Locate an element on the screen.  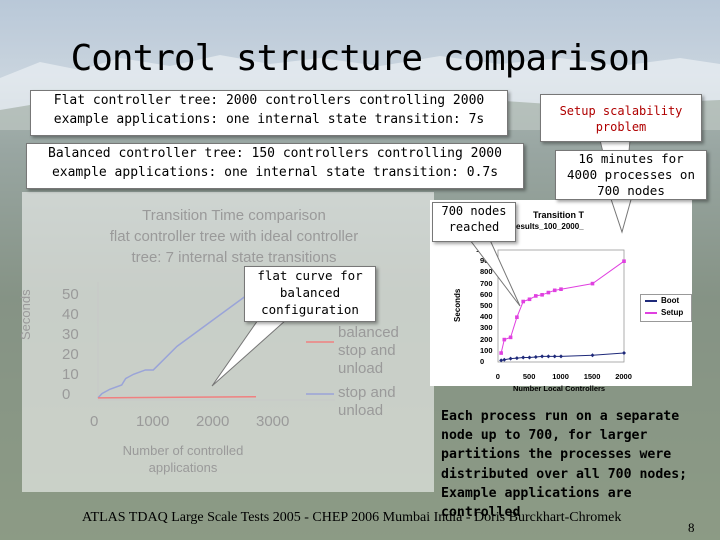
nodes-reached-callout: 700 nodes reached is located at coordinates (474, 222).